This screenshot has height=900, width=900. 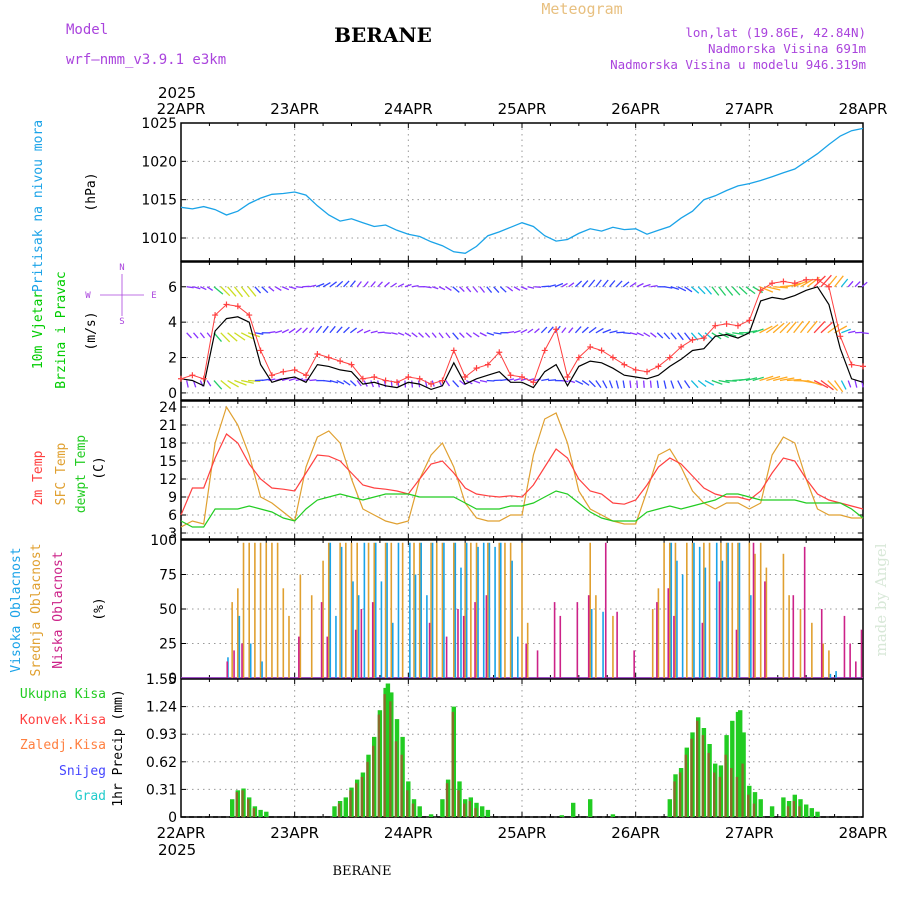 I want to click on ytick-label: 1015, so click(x=159, y=201).